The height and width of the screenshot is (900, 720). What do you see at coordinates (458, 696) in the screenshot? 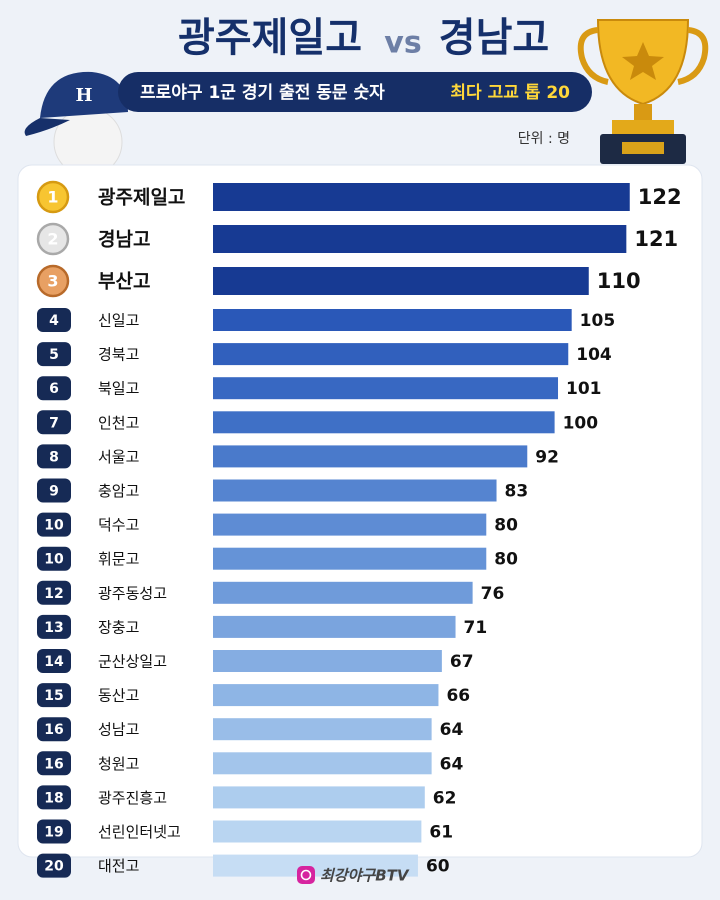
I see `value-label: 66` at bounding box center [458, 696].